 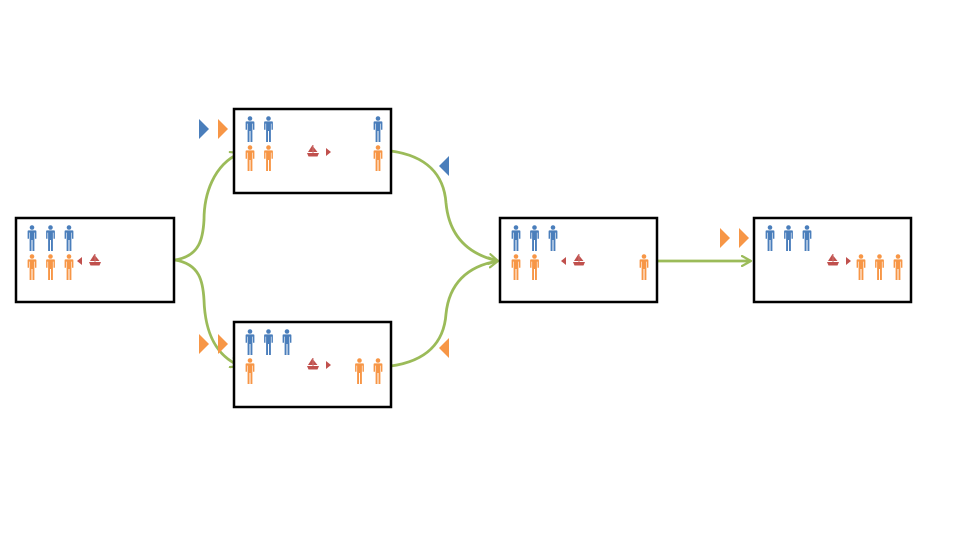 What do you see at coordinates (213, 129) in the screenshot?
I see `moved-set-start-to-upper` at bounding box center [213, 129].